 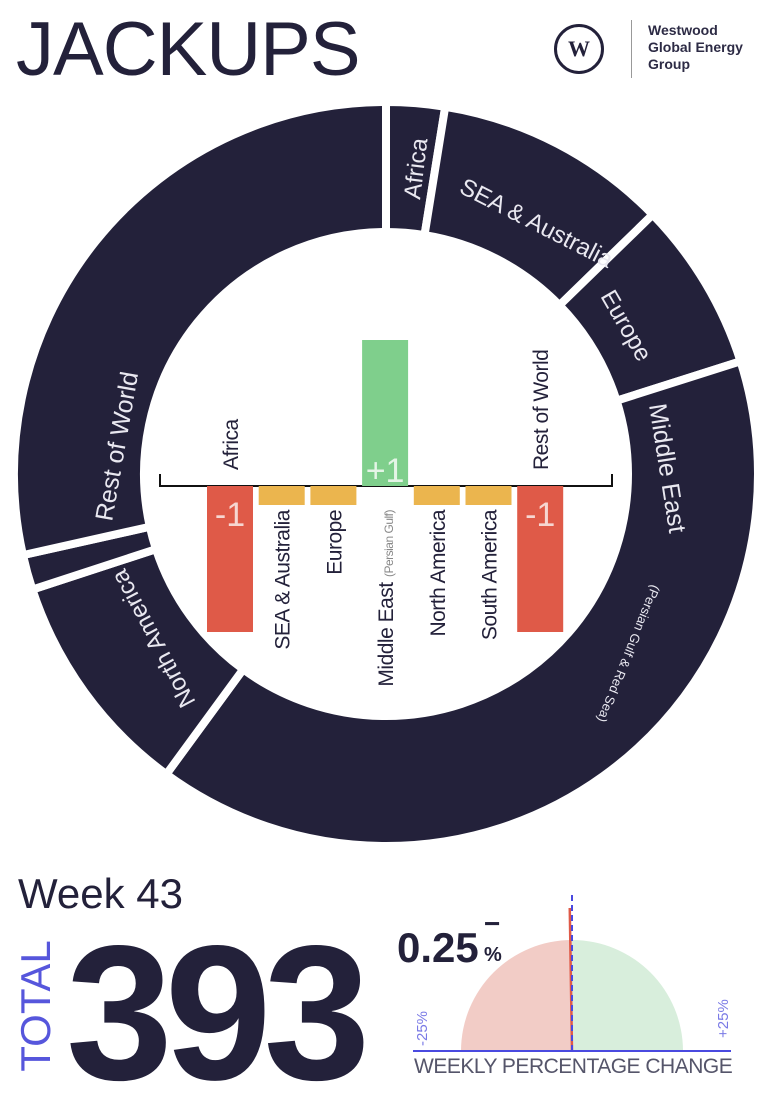 What do you see at coordinates (492, 923) in the screenshot?
I see `percent-change-sign: −` at bounding box center [492, 923].